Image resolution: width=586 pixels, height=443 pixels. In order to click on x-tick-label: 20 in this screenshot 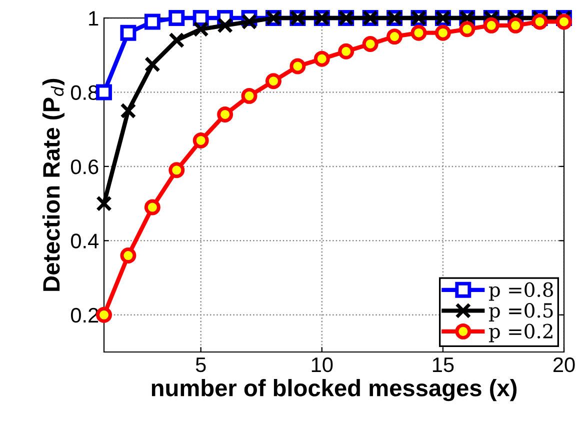, I will do `click(564, 364)`.